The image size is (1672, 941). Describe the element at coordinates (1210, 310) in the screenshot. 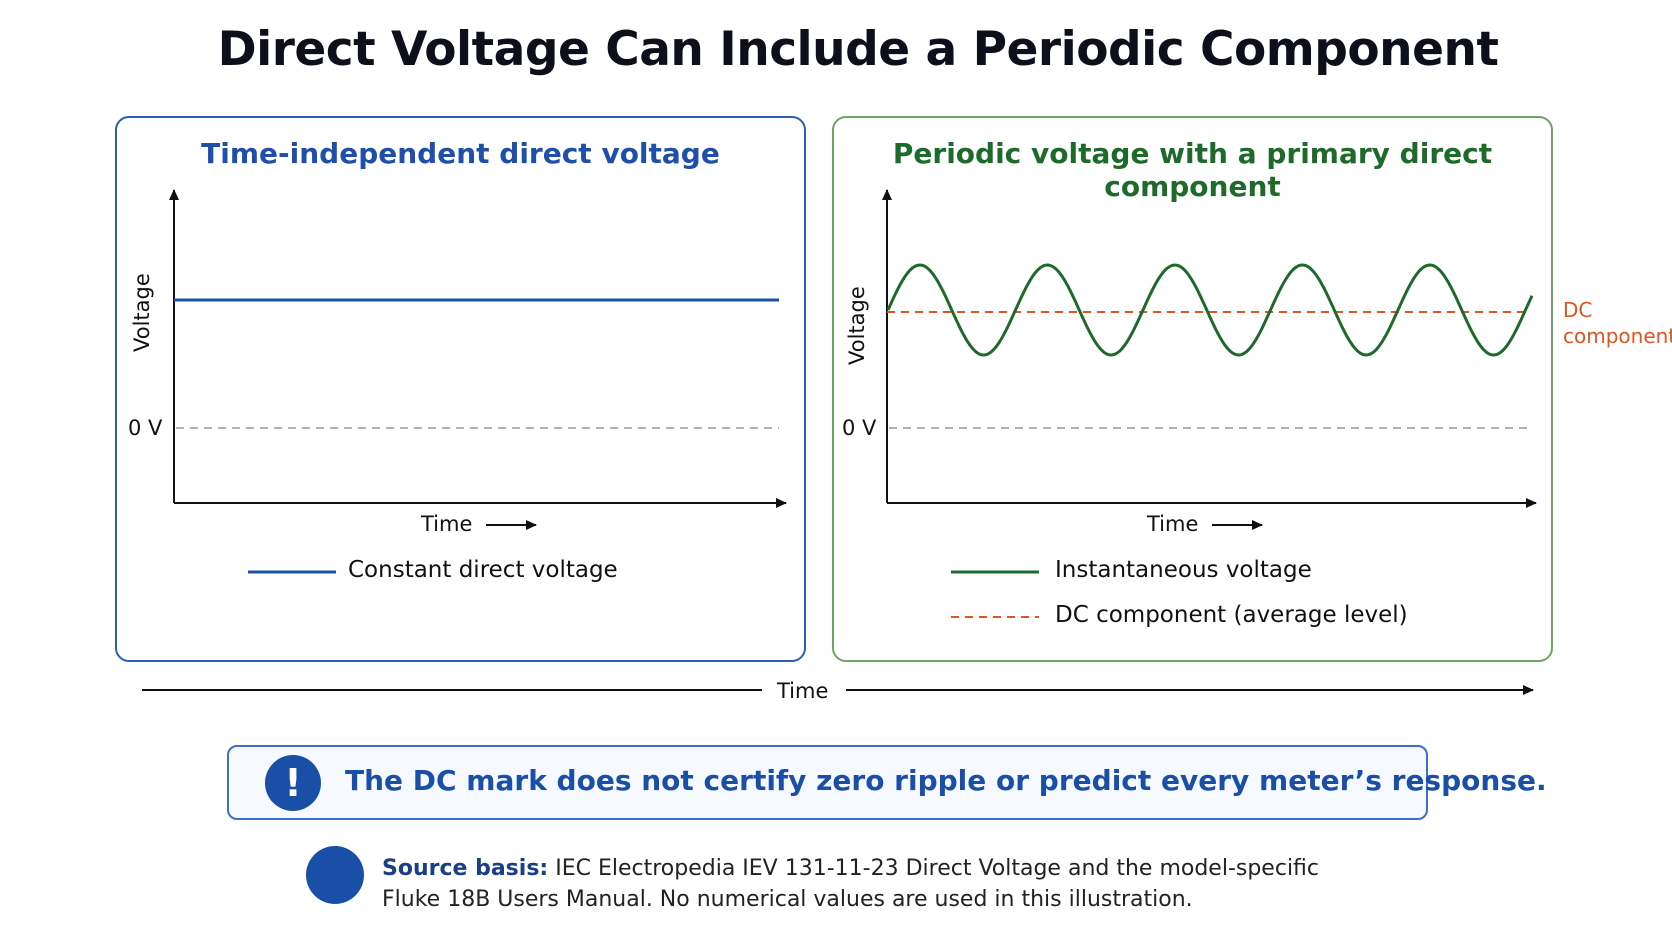

I see `instantaneous-voltage-wave` at that location.